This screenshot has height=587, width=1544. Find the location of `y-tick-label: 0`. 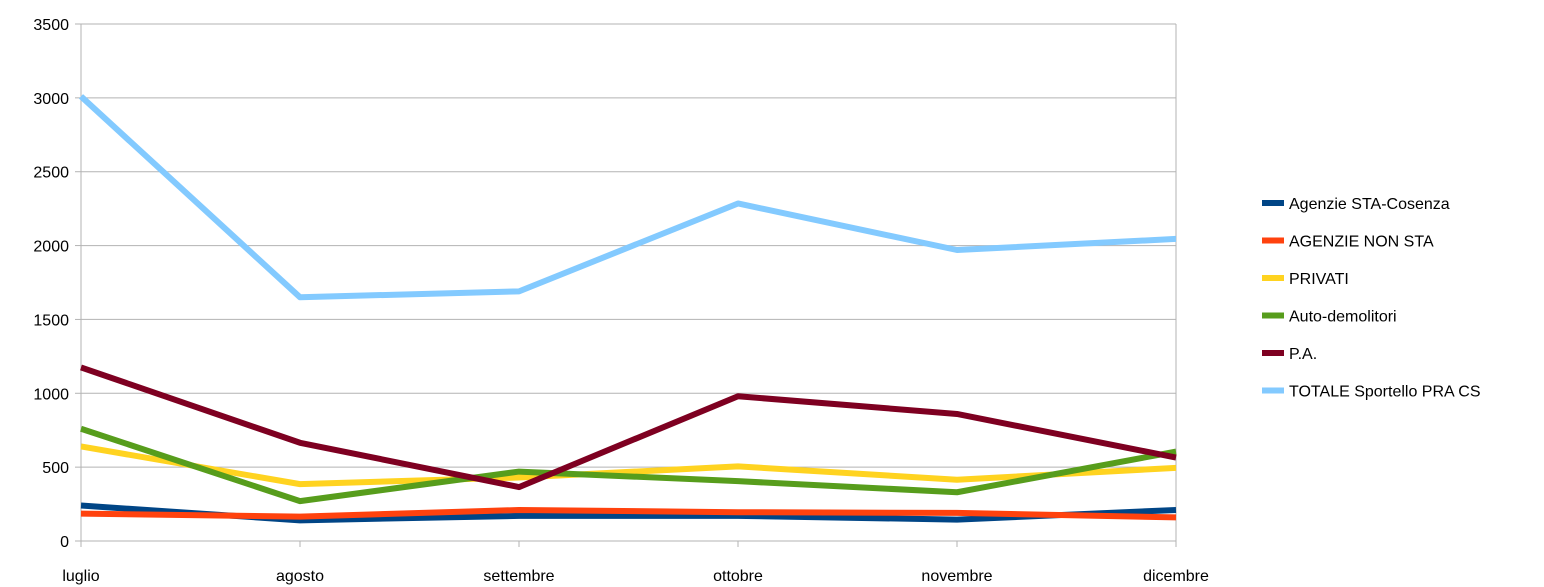

y-tick-label: 0 is located at coordinates (64, 542).